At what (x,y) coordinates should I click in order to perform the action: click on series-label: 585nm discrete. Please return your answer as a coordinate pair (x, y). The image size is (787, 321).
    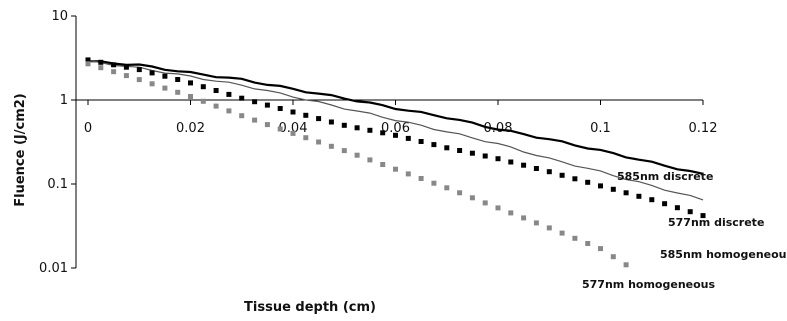
    Looking at the image, I should click on (665, 176).